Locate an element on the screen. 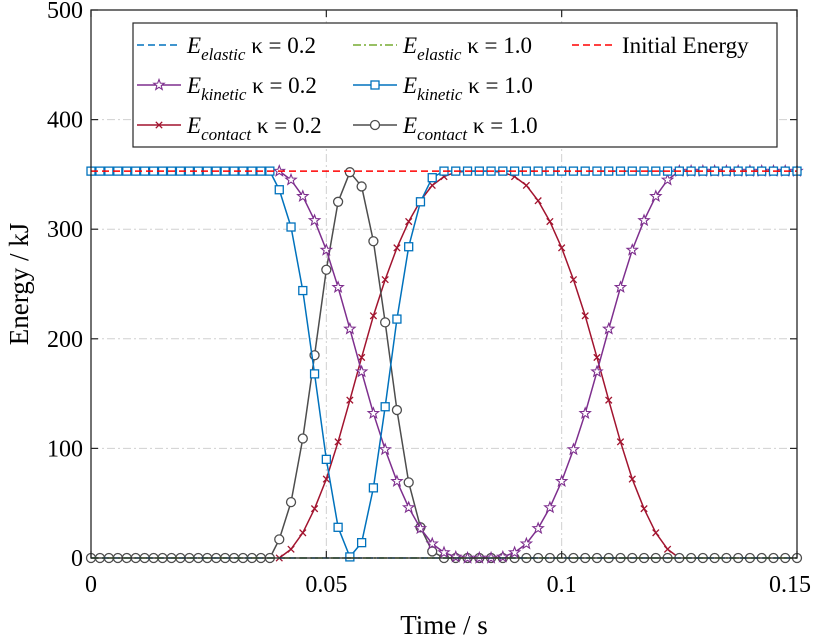 The width and height of the screenshot is (826, 638). legend-item: Econtact κ = 0.2 is located at coordinates (229, 128).